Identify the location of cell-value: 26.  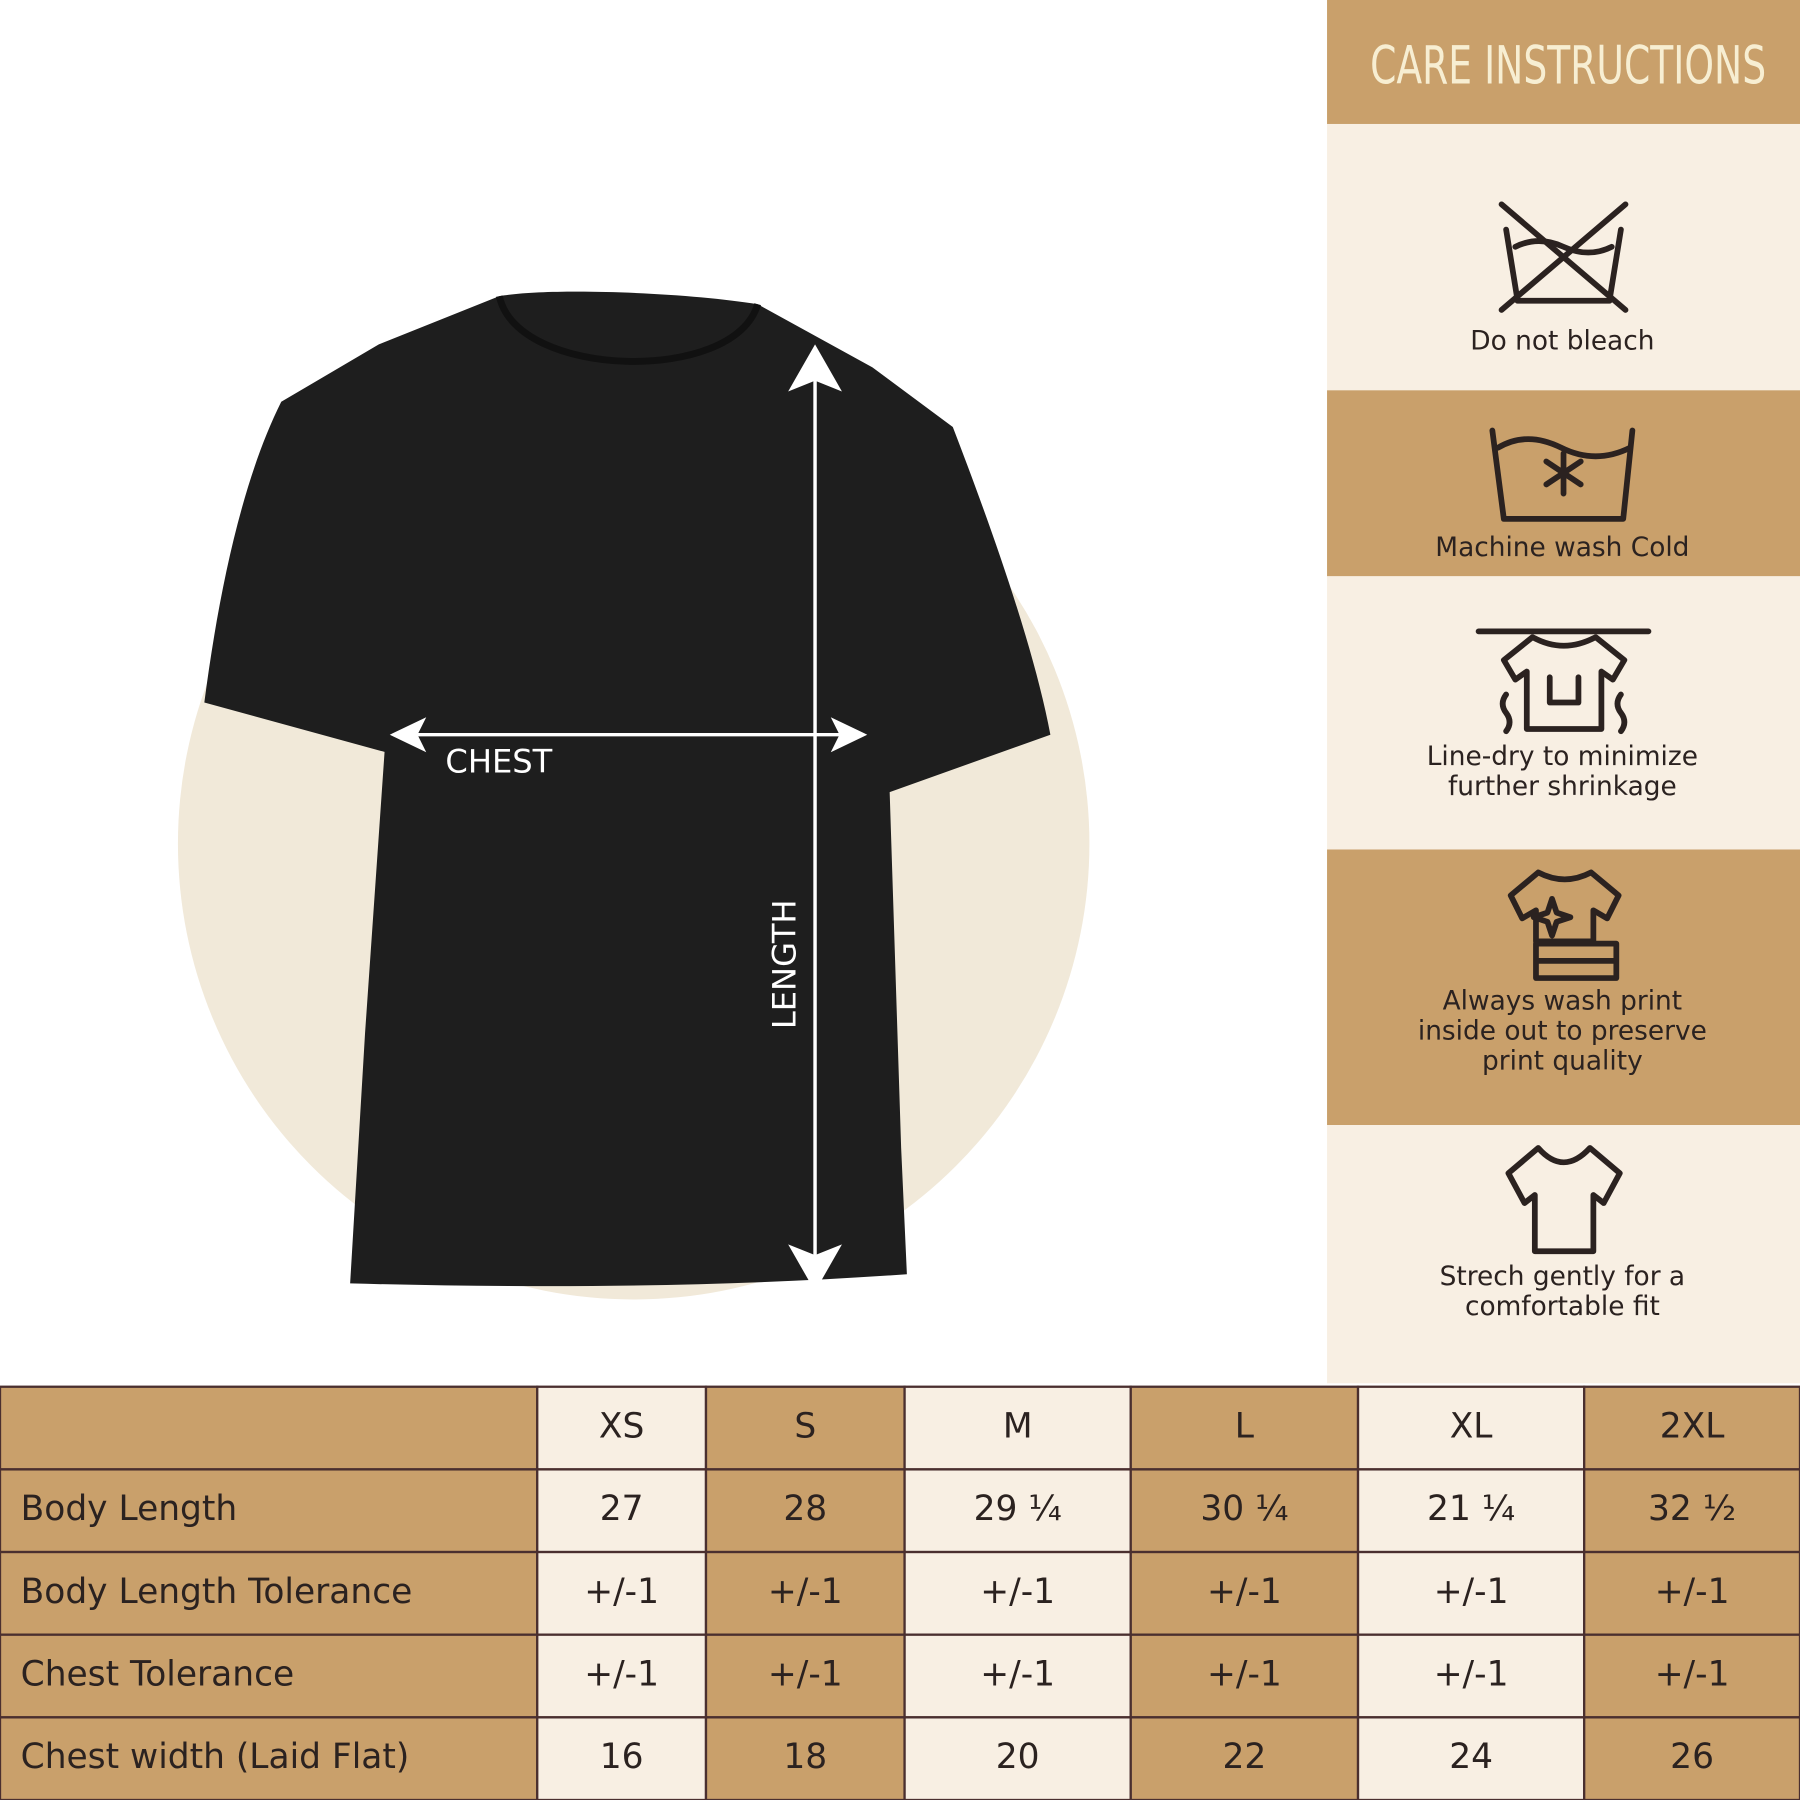
(1692, 1757).